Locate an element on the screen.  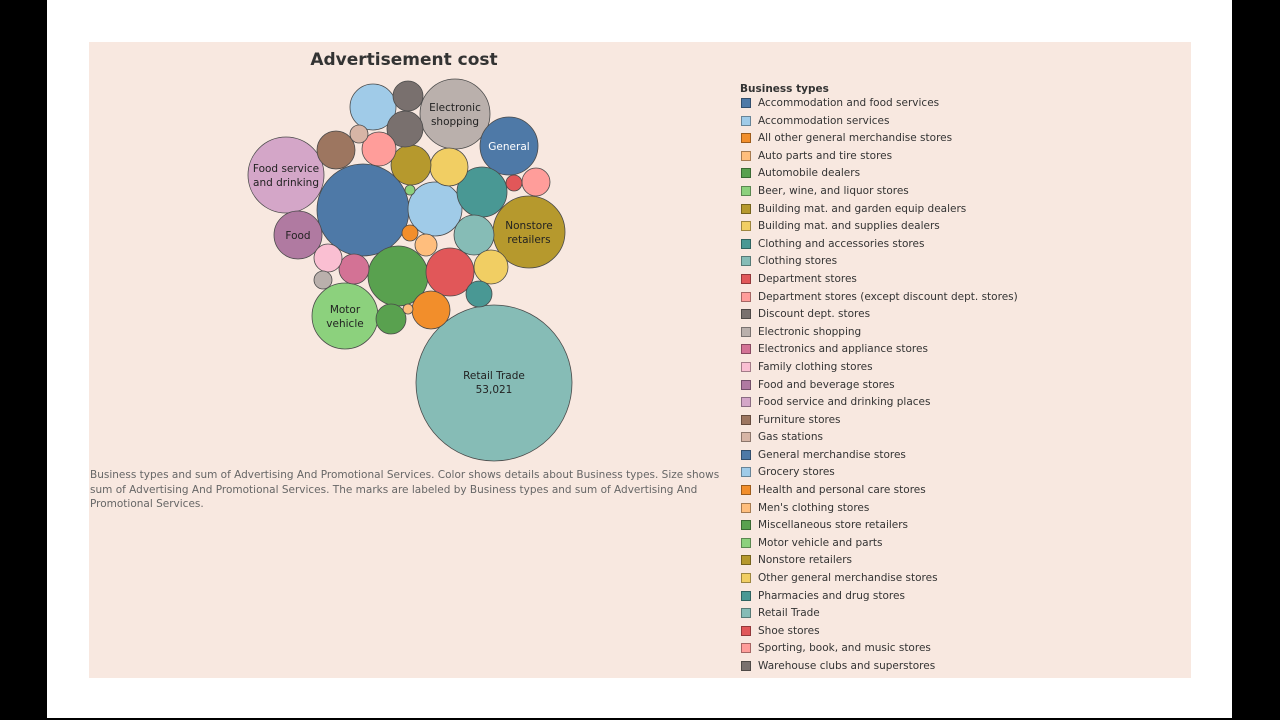
legend-item: Pharmacies and drug stores is located at coordinates (960, 598).